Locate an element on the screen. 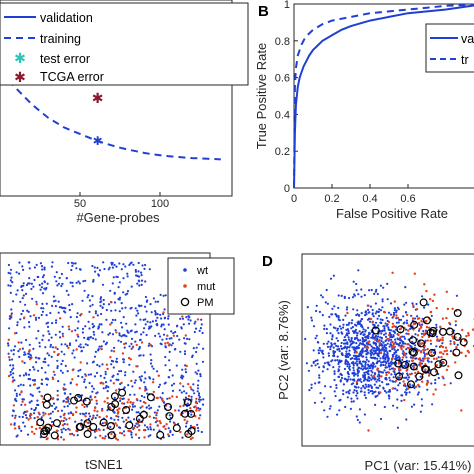 The width and height of the screenshot is (474, 474). panel-a-legend-box is located at coordinates (124, 44).